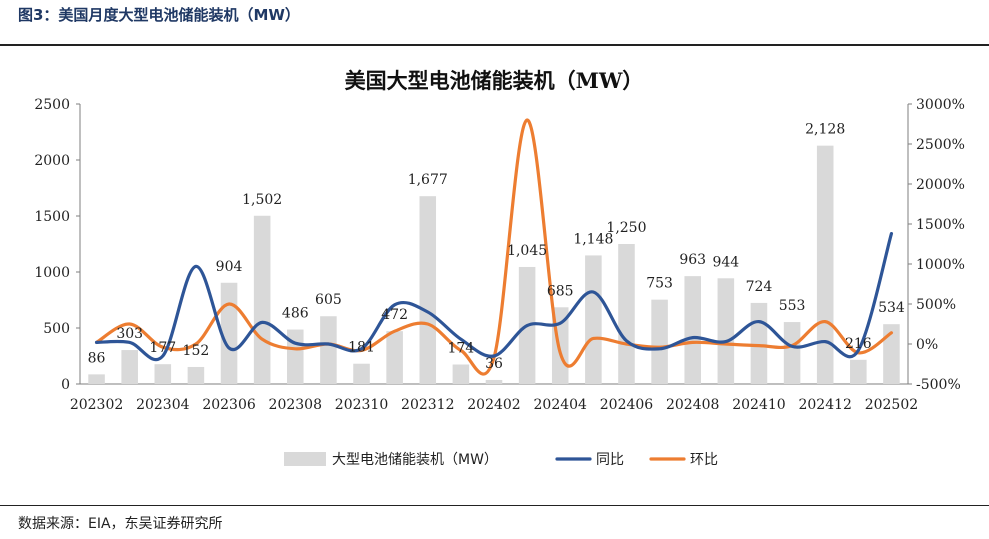  I want to click on y-left-tick-label: 1000, so click(52, 273).